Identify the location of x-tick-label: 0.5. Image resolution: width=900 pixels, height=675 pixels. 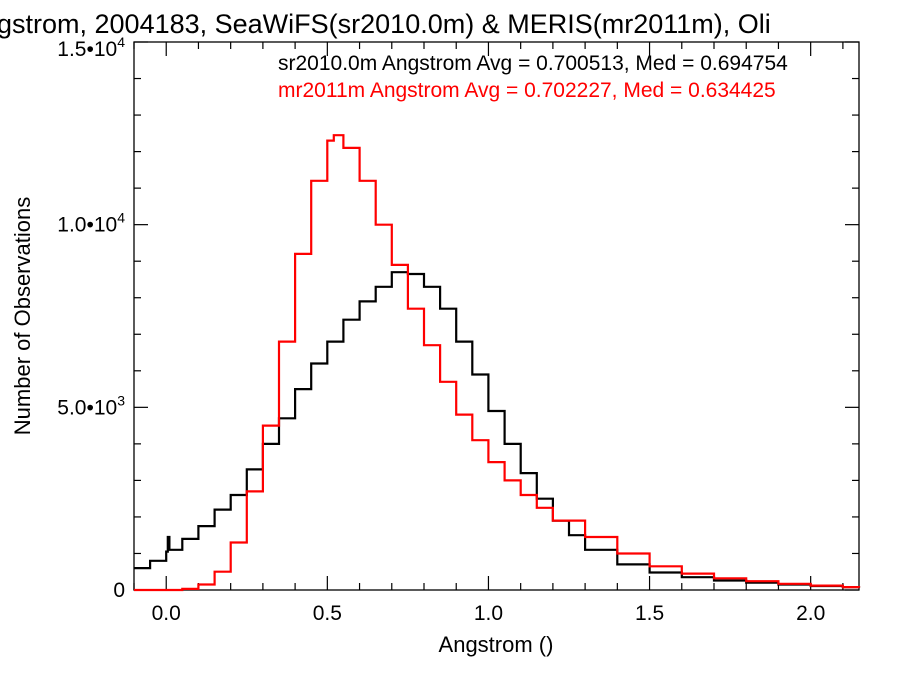
(327, 613).